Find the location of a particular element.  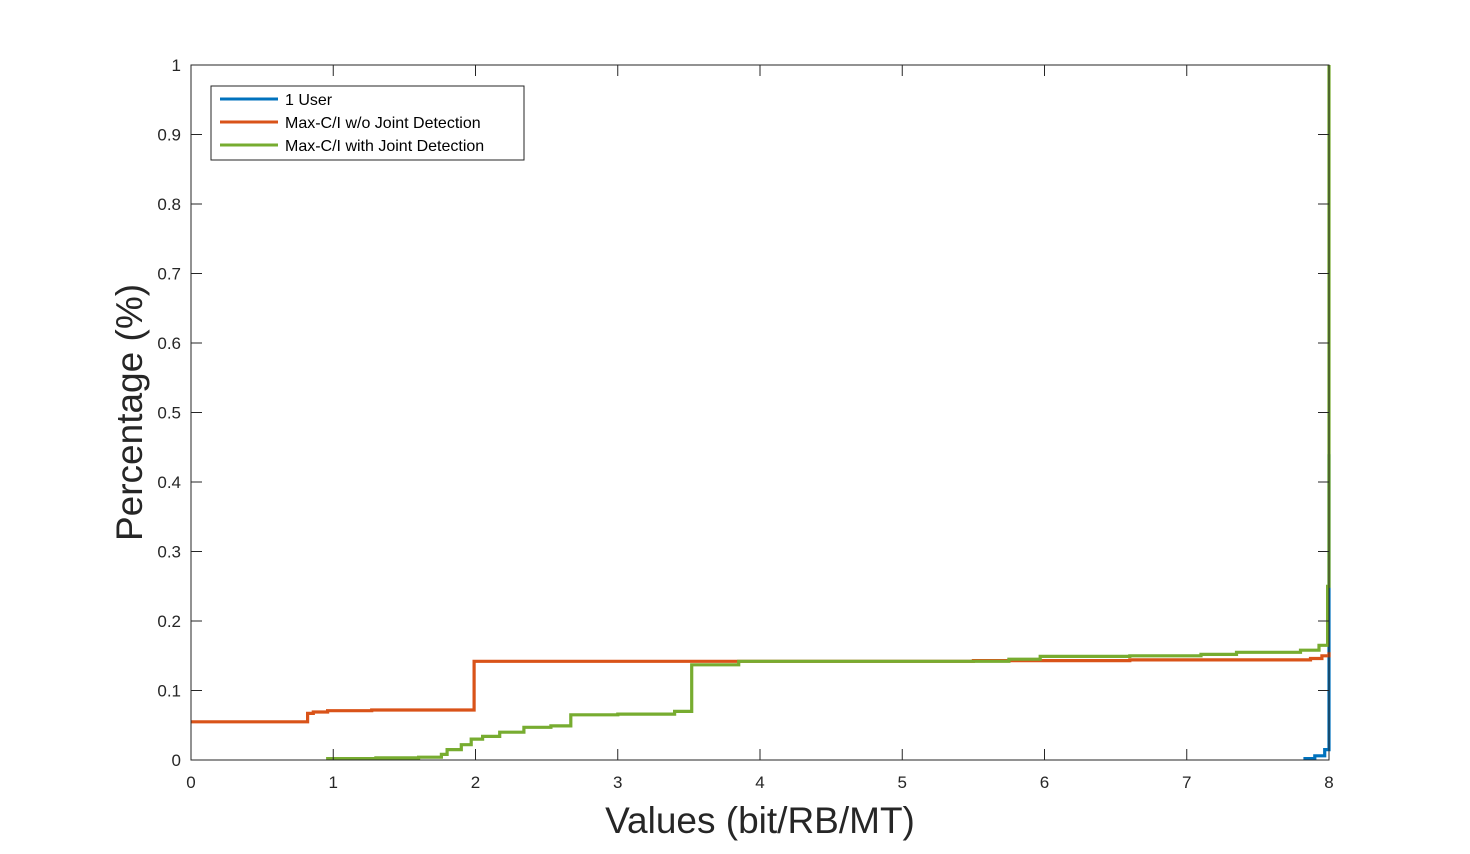

x-tick-label: 1 is located at coordinates (333, 782).